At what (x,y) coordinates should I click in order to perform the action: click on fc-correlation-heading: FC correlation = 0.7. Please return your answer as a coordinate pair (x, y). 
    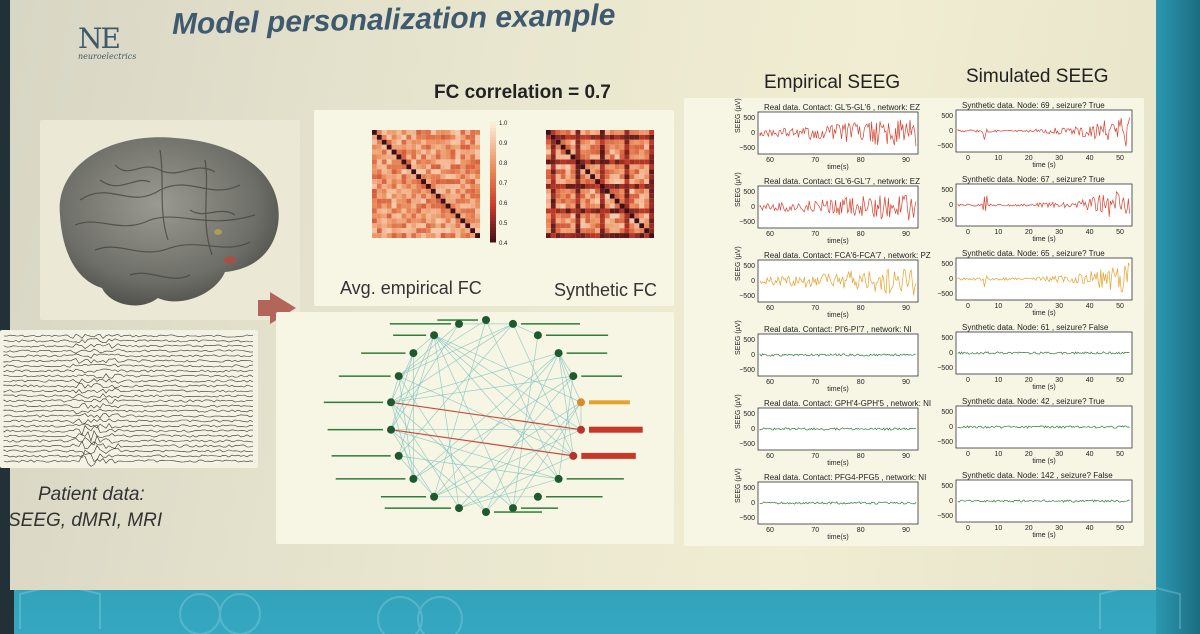
    Looking at the image, I should click on (522, 92).